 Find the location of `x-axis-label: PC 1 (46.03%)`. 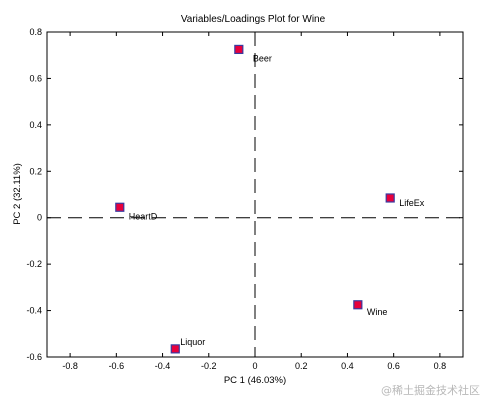

x-axis-label: PC 1 (46.03%) is located at coordinates (255, 380).